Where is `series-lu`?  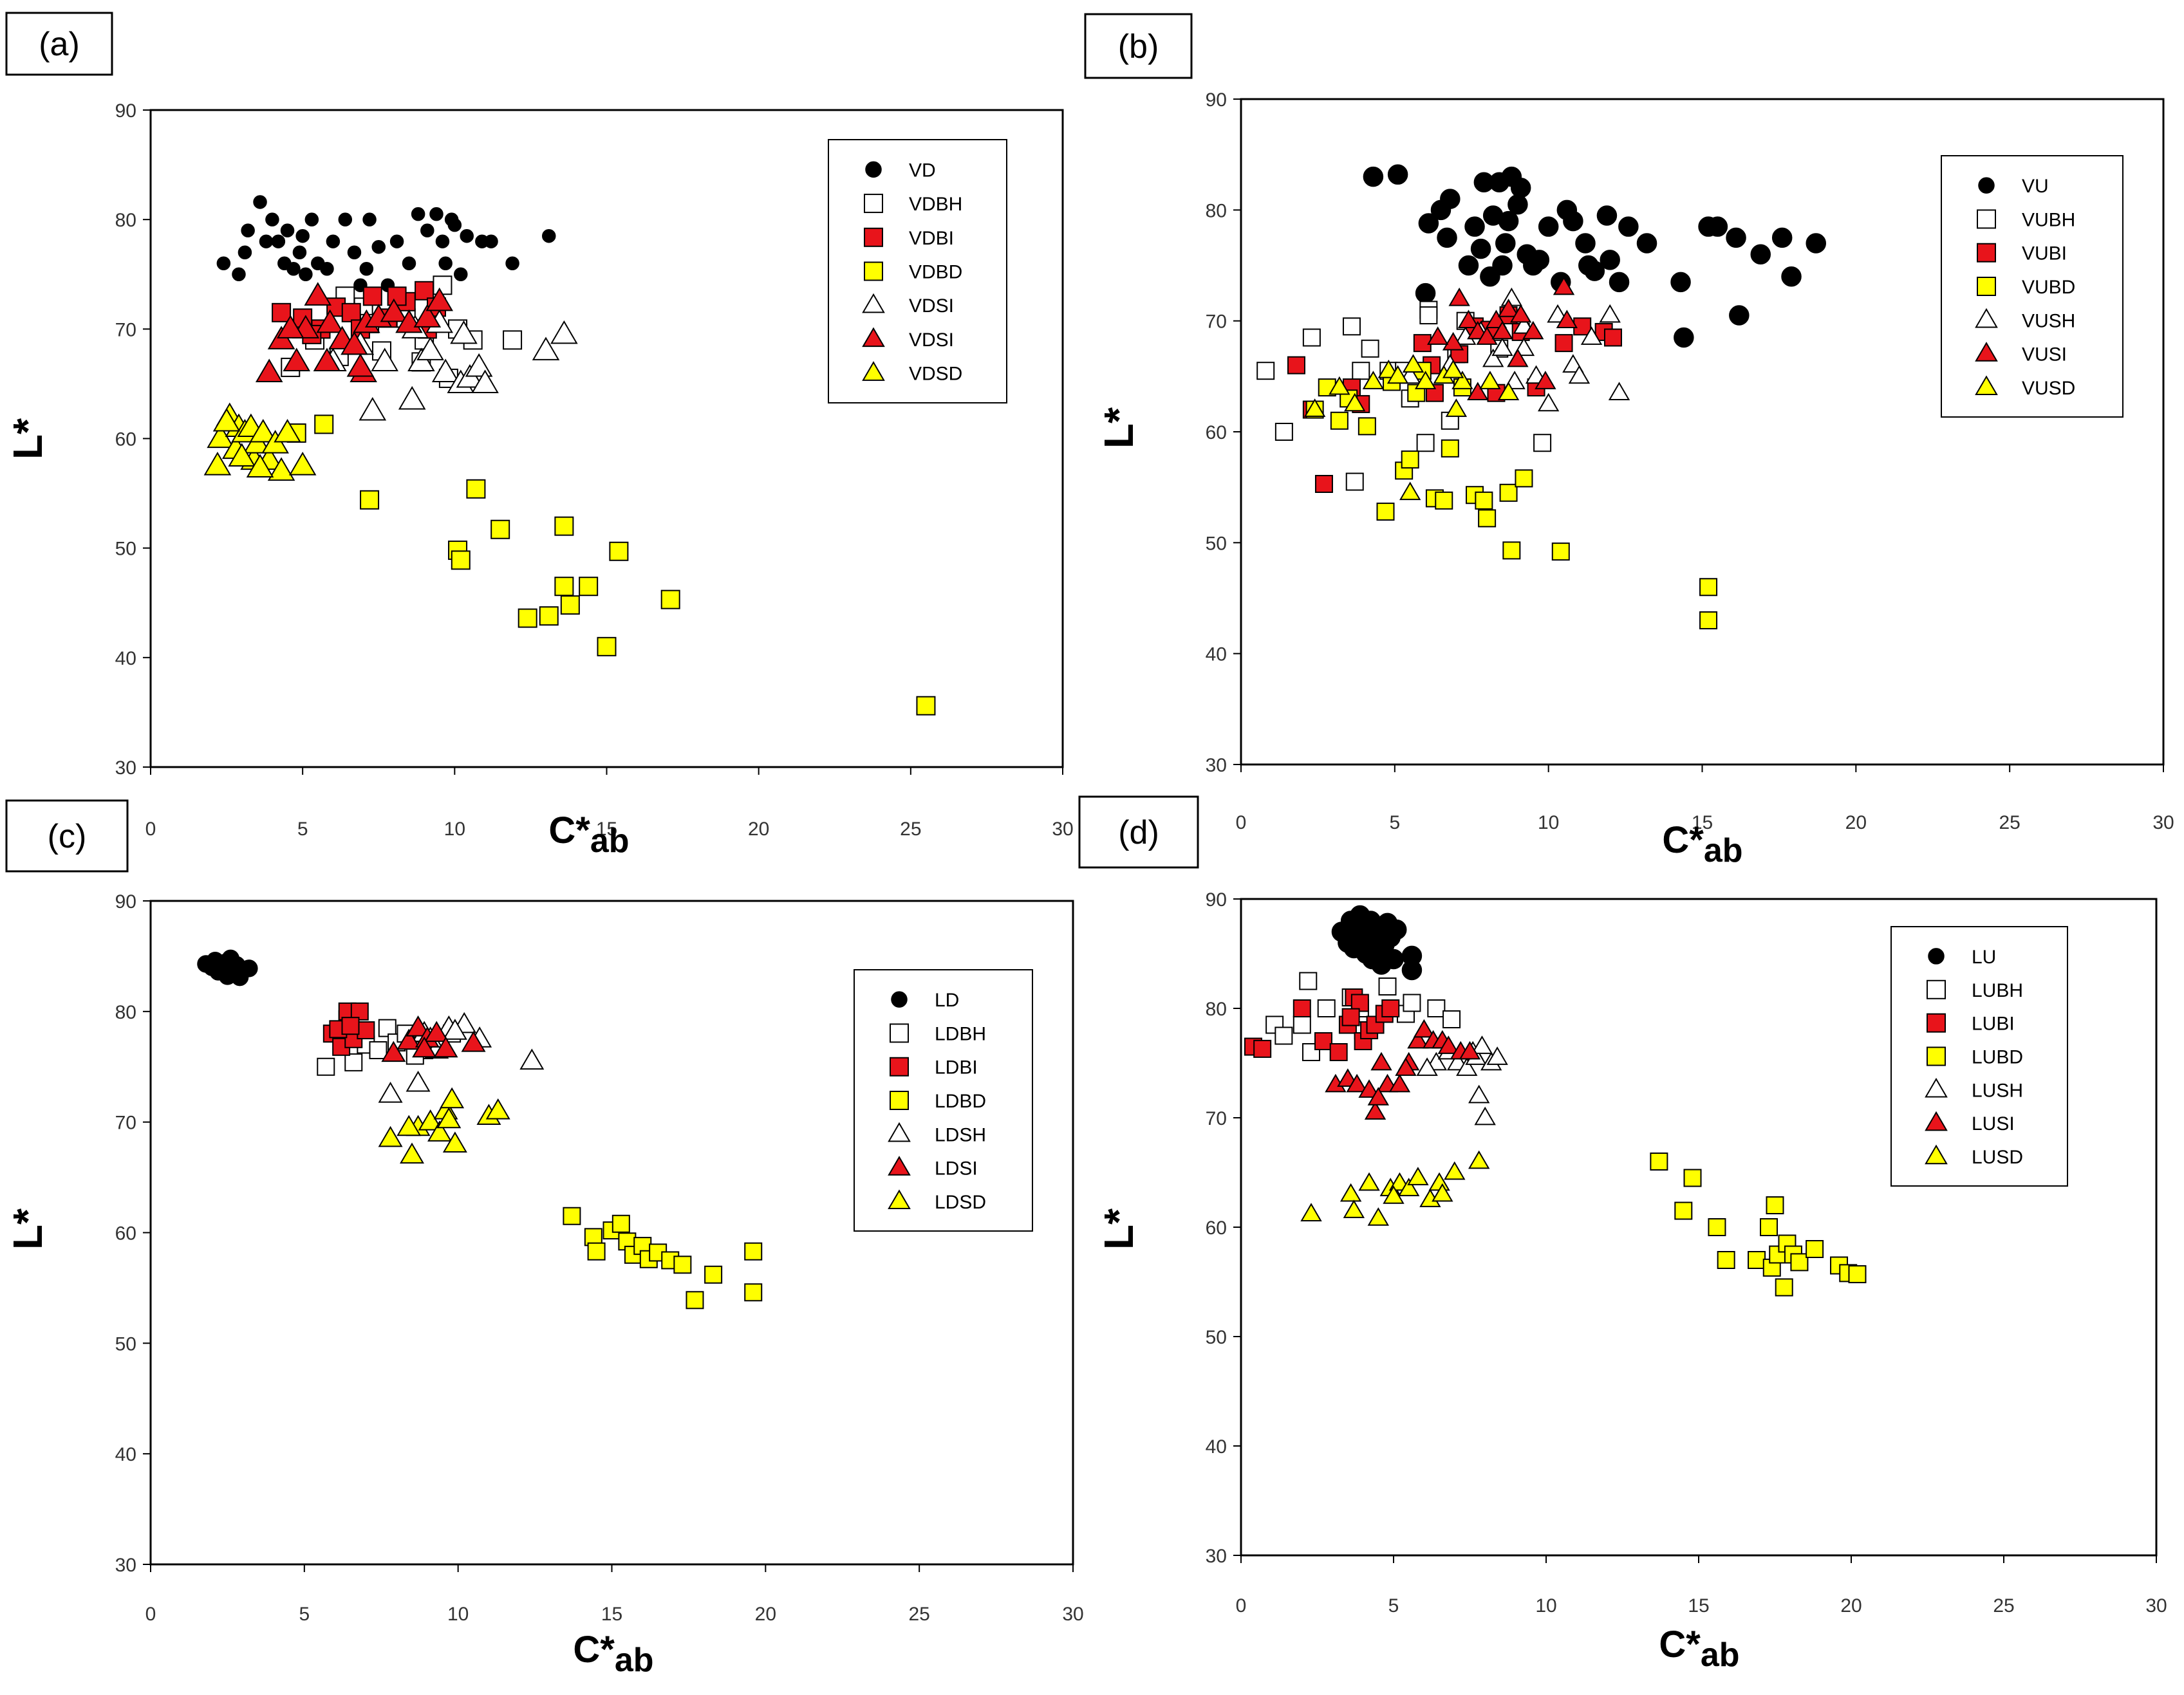
series-lu is located at coordinates (1377, 943).